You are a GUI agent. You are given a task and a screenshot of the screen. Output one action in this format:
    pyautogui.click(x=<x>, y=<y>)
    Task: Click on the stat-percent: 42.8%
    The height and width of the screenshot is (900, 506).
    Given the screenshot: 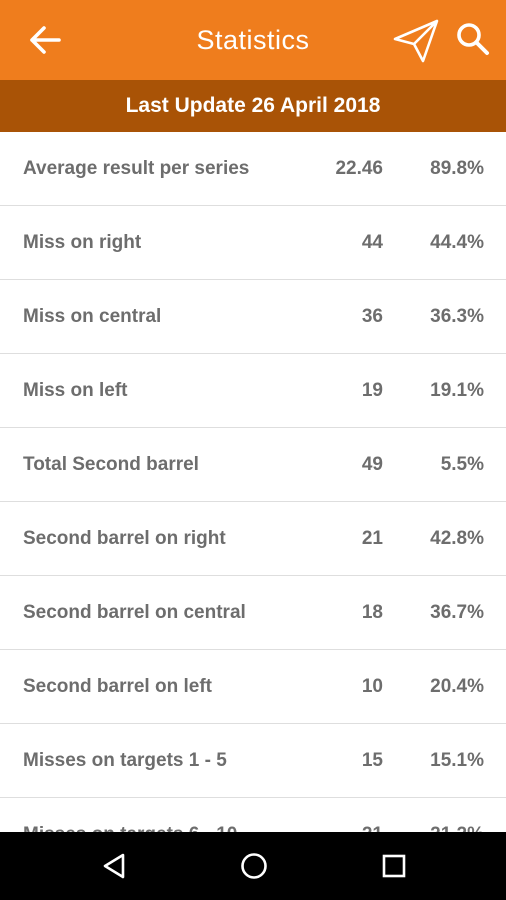 What is the action you would take?
    pyautogui.click(x=457, y=538)
    